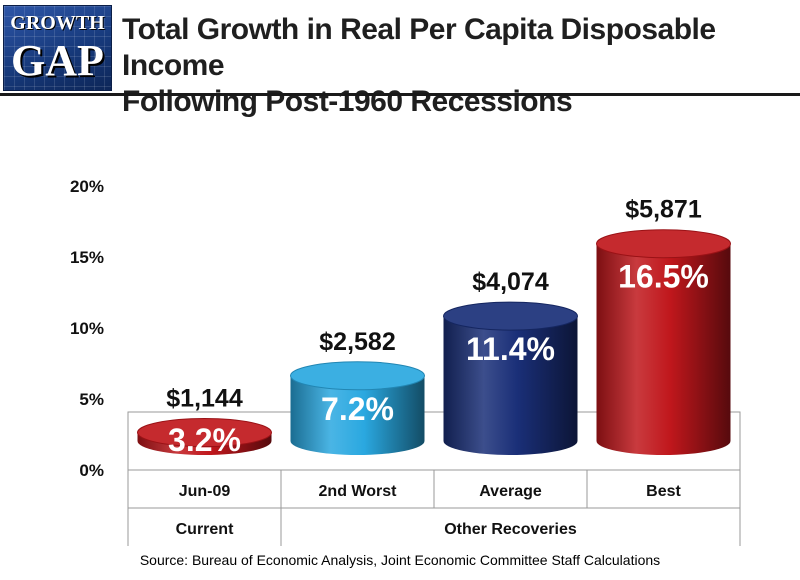 The width and height of the screenshot is (800, 580). What do you see at coordinates (87, 328) in the screenshot?
I see `y-tick-label: 10%` at bounding box center [87, 328].